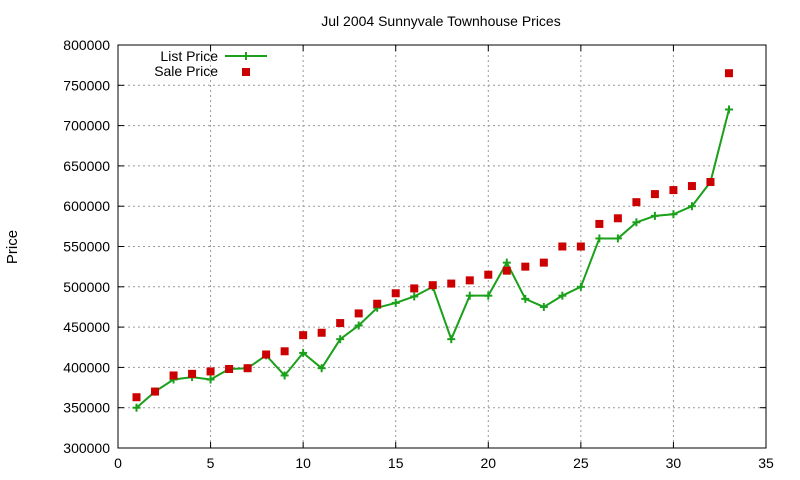 This screenshot has width=800, height=480. I want to click on legend-marker-list-price, so click(246, 56).